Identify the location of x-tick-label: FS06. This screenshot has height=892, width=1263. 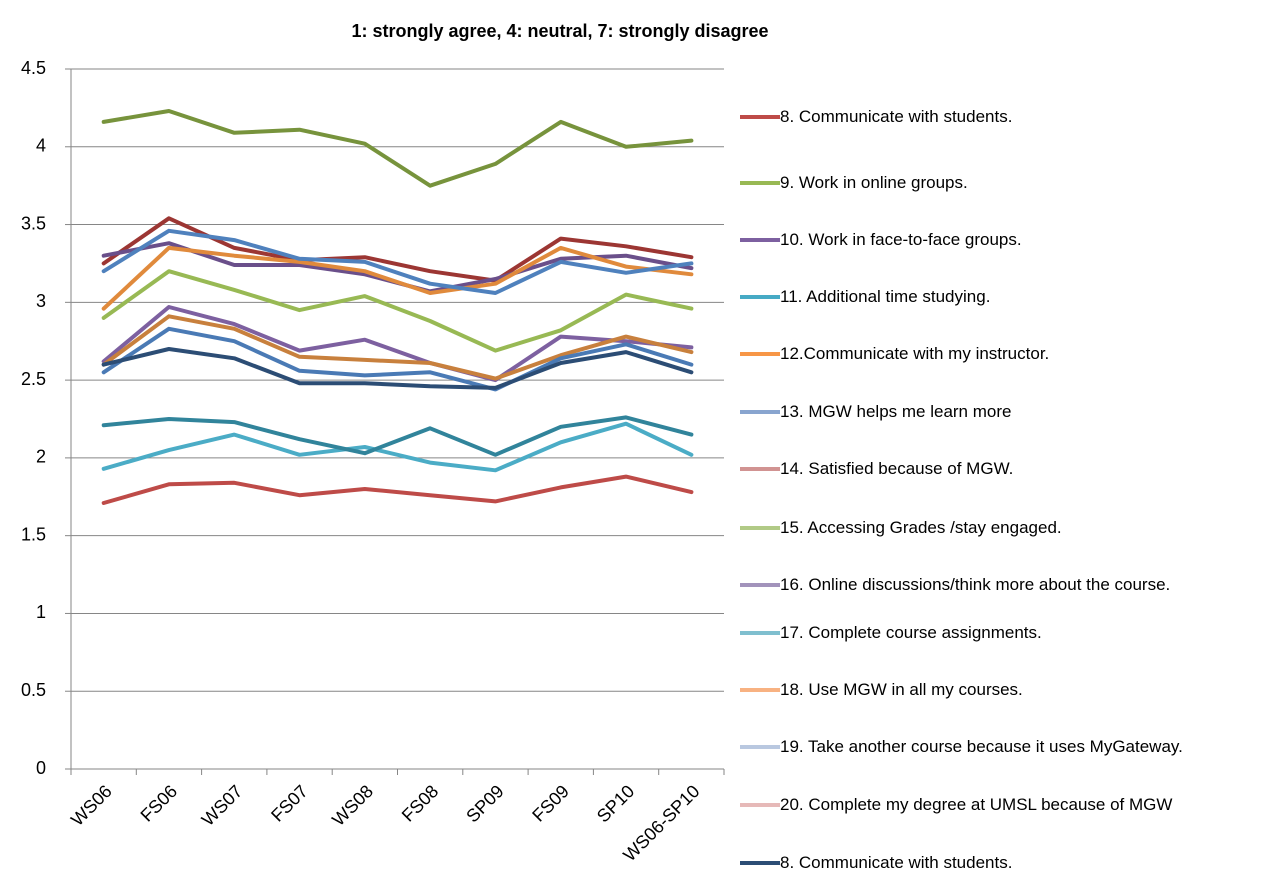
(159, 803).